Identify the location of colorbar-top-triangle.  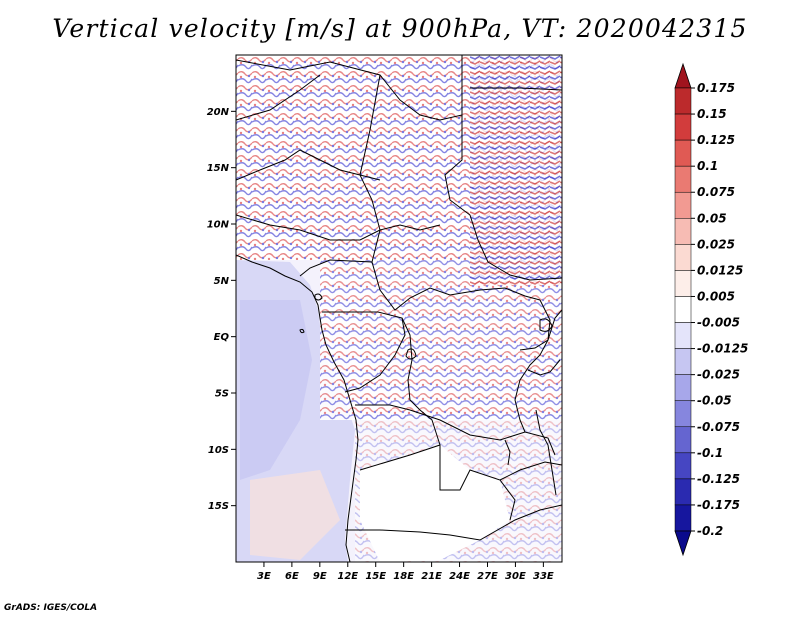
(683, 75).